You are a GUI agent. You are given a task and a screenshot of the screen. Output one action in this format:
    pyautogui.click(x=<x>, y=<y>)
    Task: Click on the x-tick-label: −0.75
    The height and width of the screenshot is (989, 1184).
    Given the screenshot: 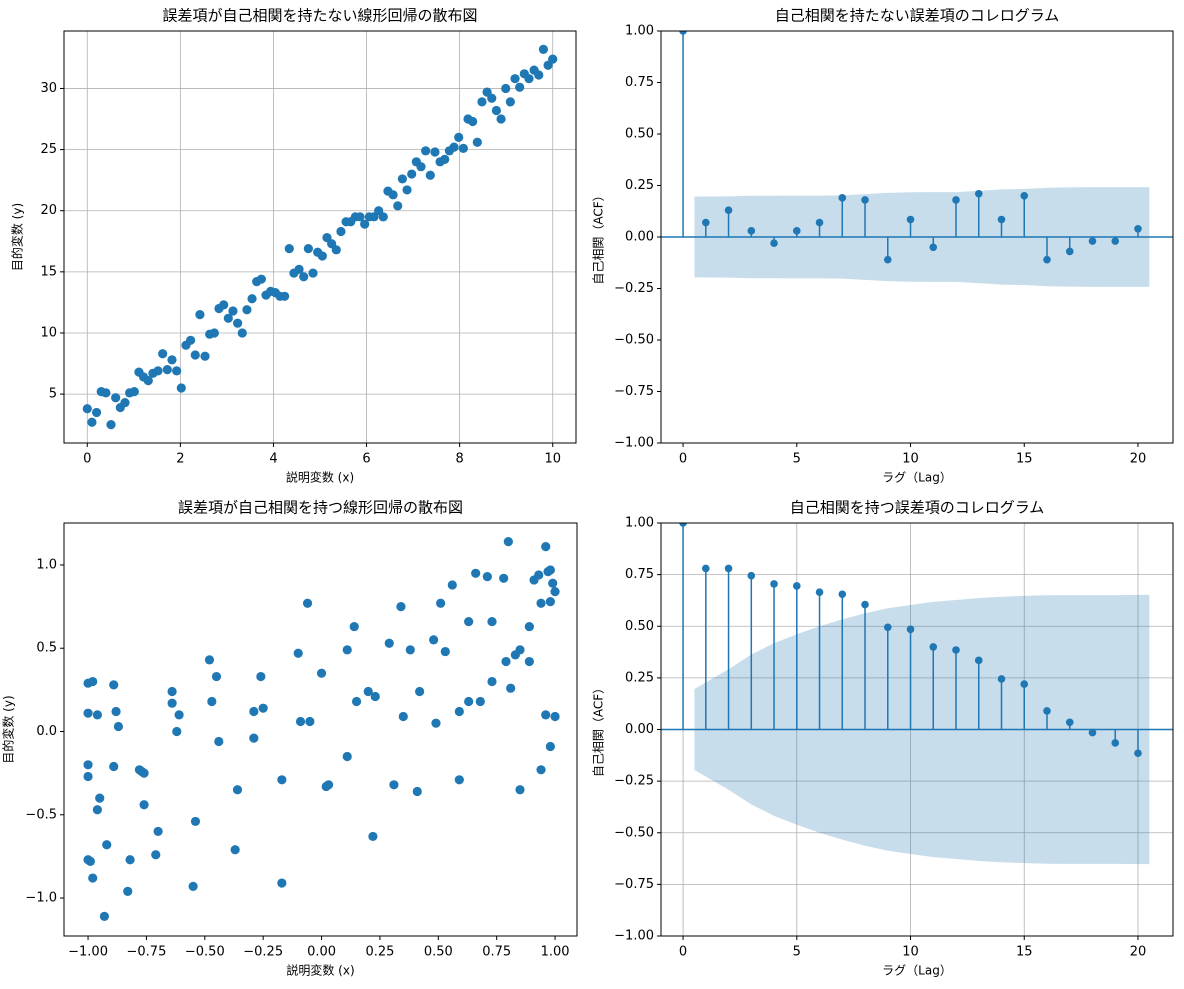 What is the action you would take?
    pyautogui.click(x=147, y=952)
    